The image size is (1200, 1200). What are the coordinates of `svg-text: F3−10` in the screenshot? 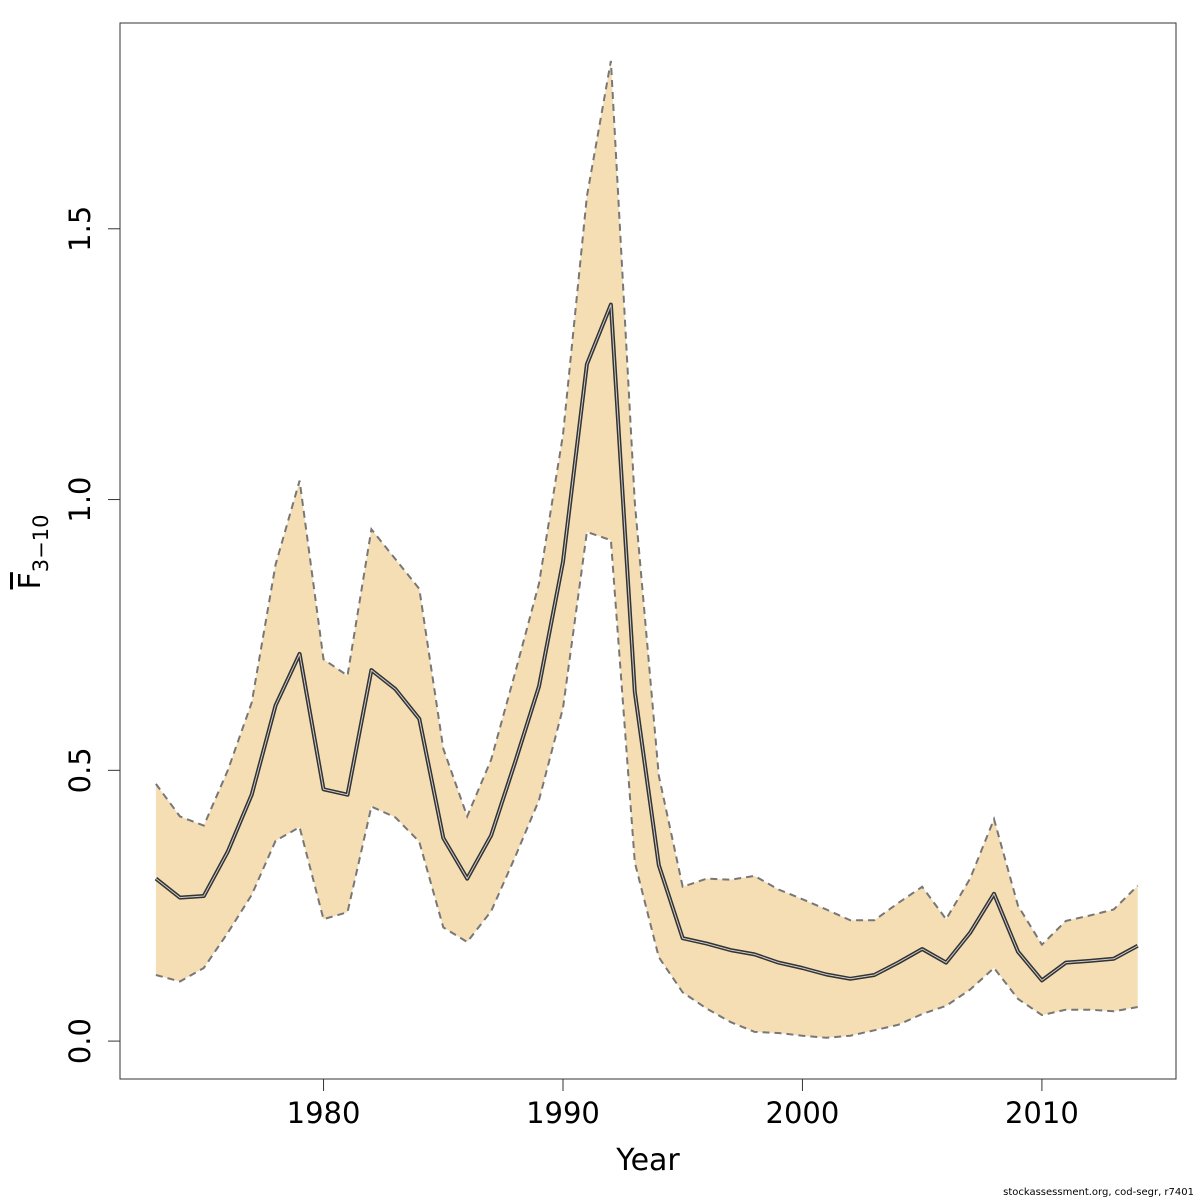 It's located at (33, 552).